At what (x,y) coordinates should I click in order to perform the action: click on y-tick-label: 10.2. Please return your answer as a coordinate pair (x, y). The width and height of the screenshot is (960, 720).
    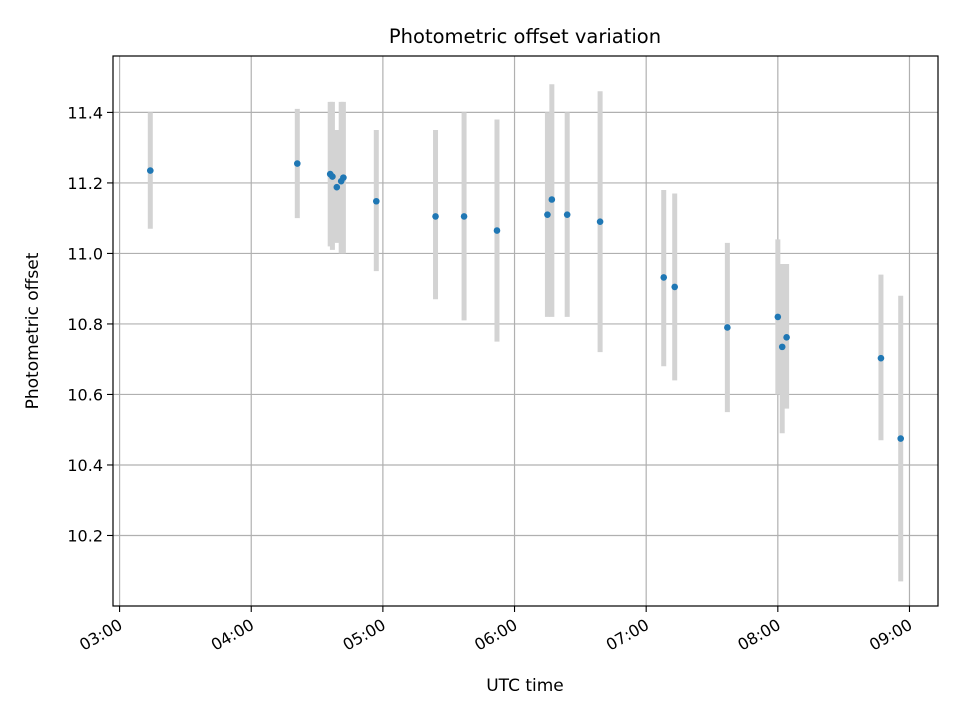
    Looking at the image, I should click on (85, 535).